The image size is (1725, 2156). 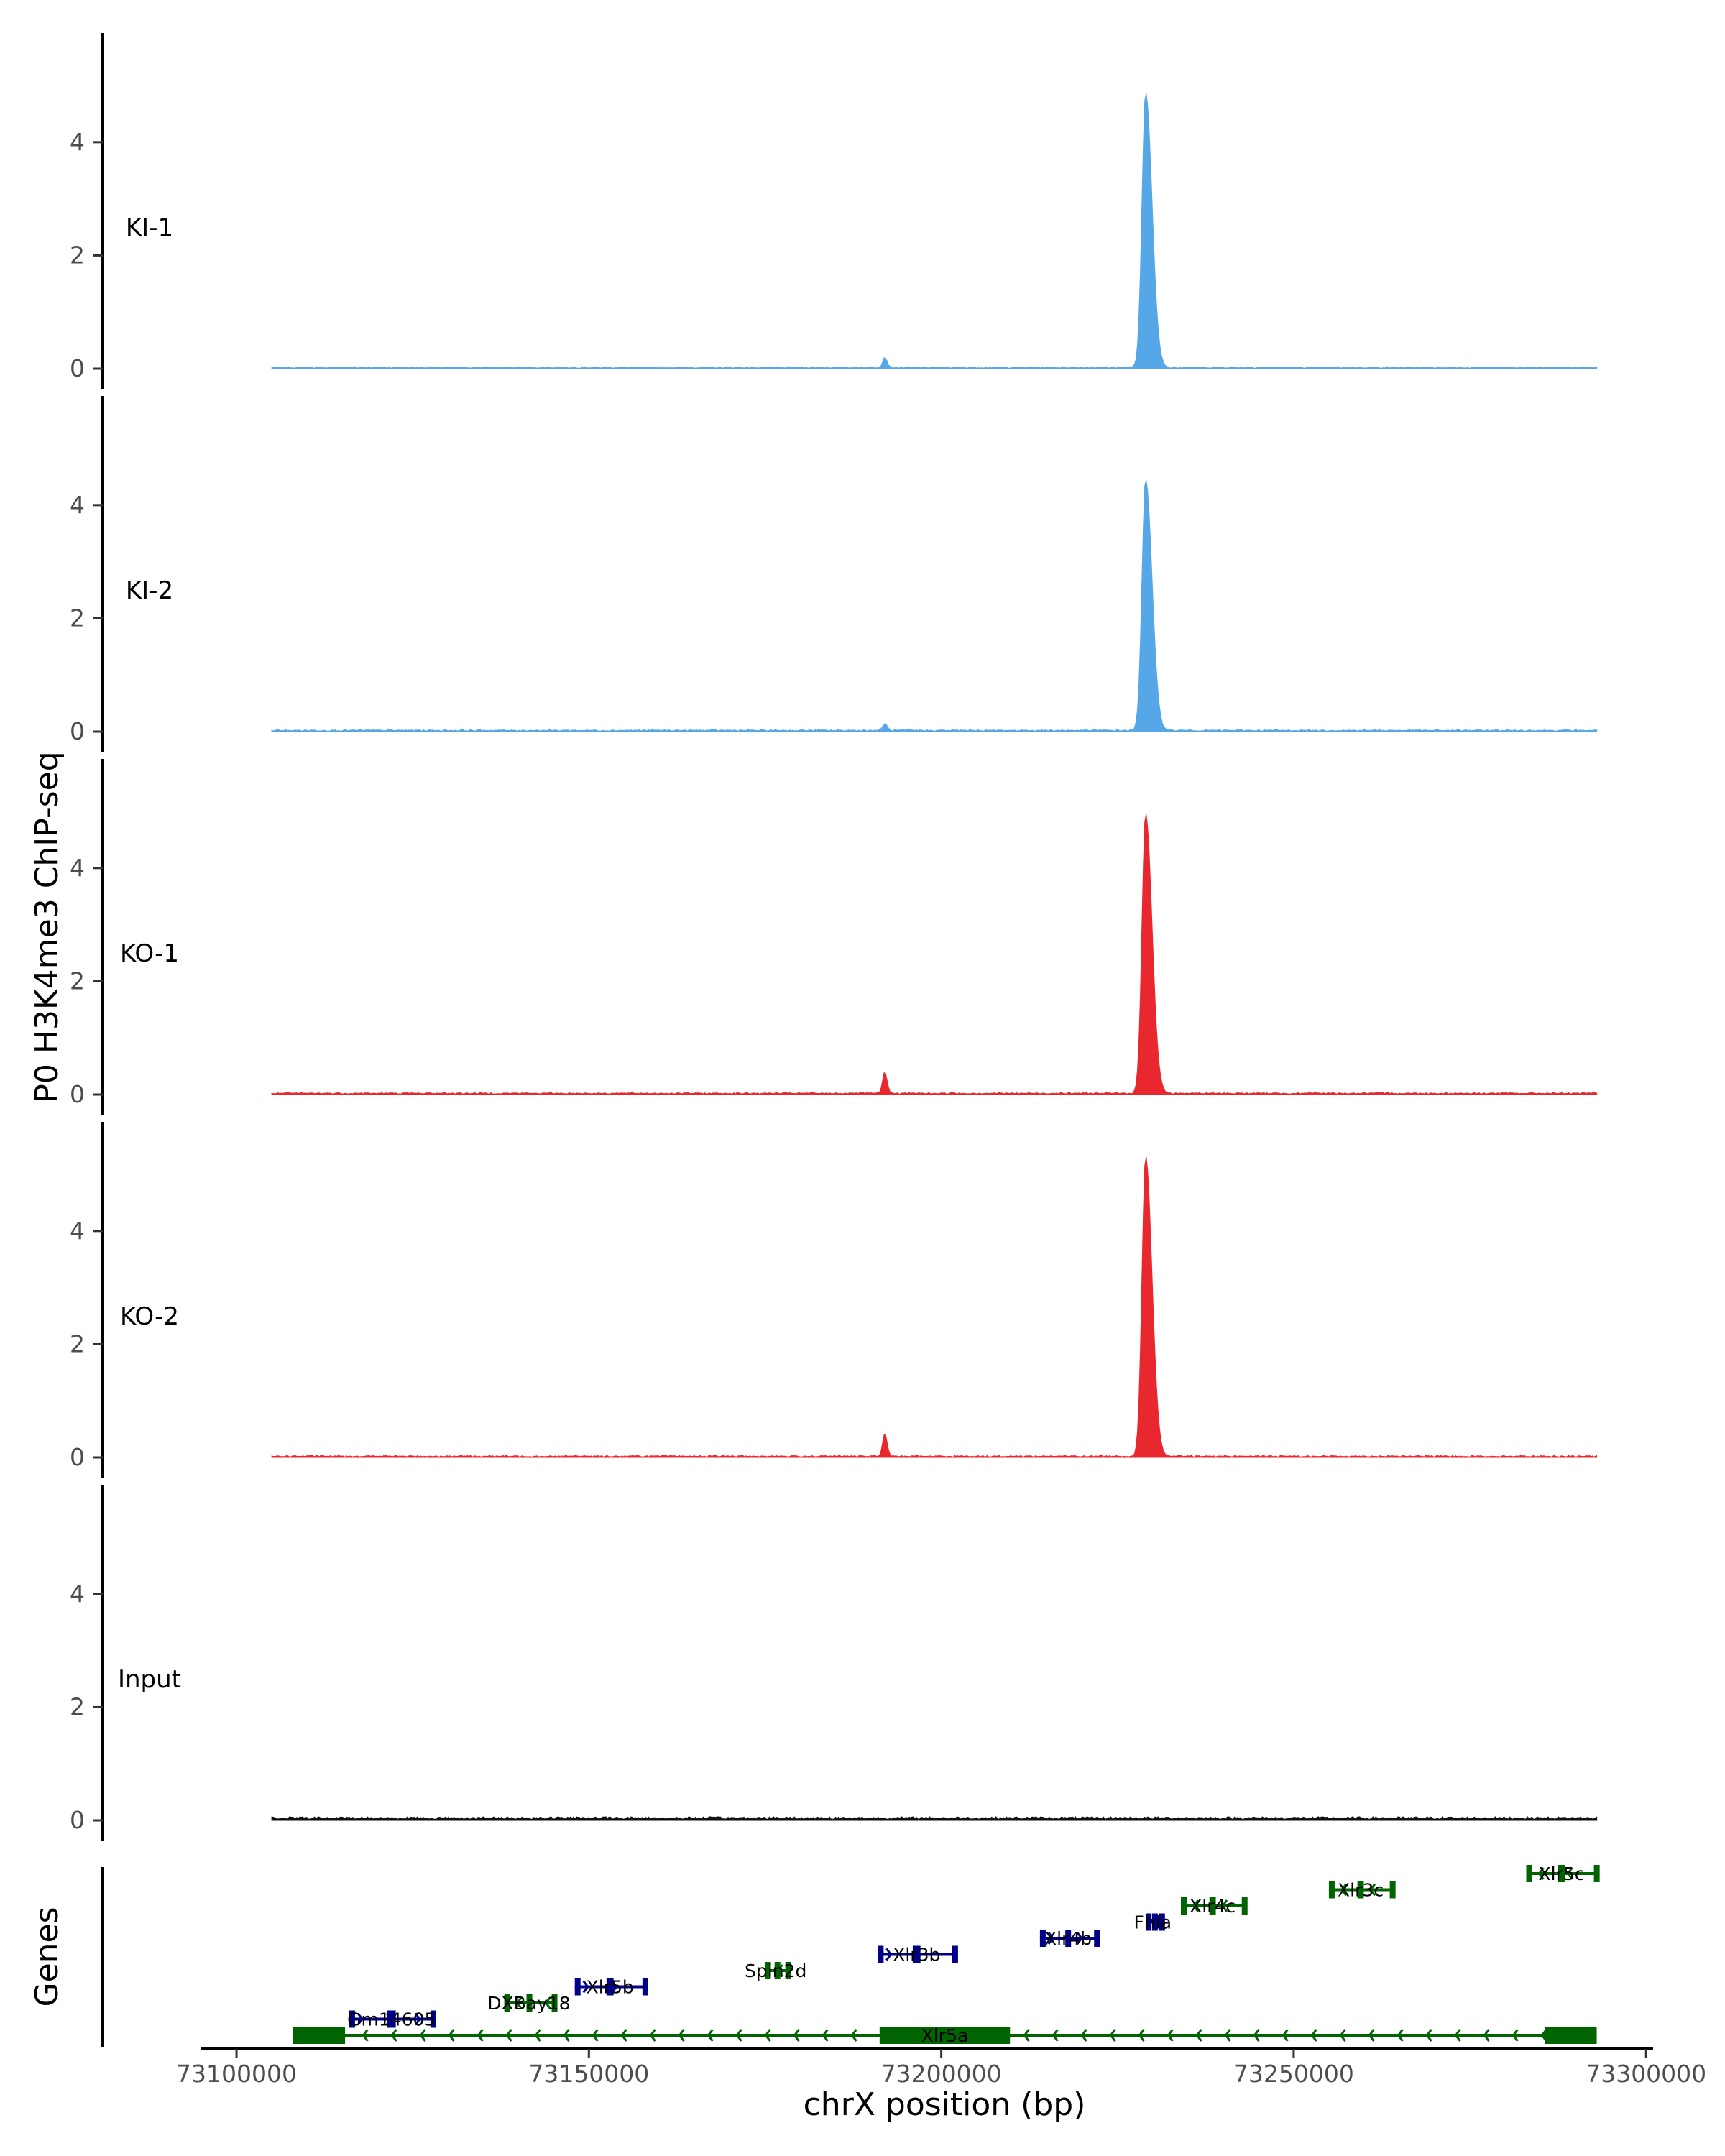 I want to click on gene-xlr3b: Xlr3b, so click(x=918, y=1956).